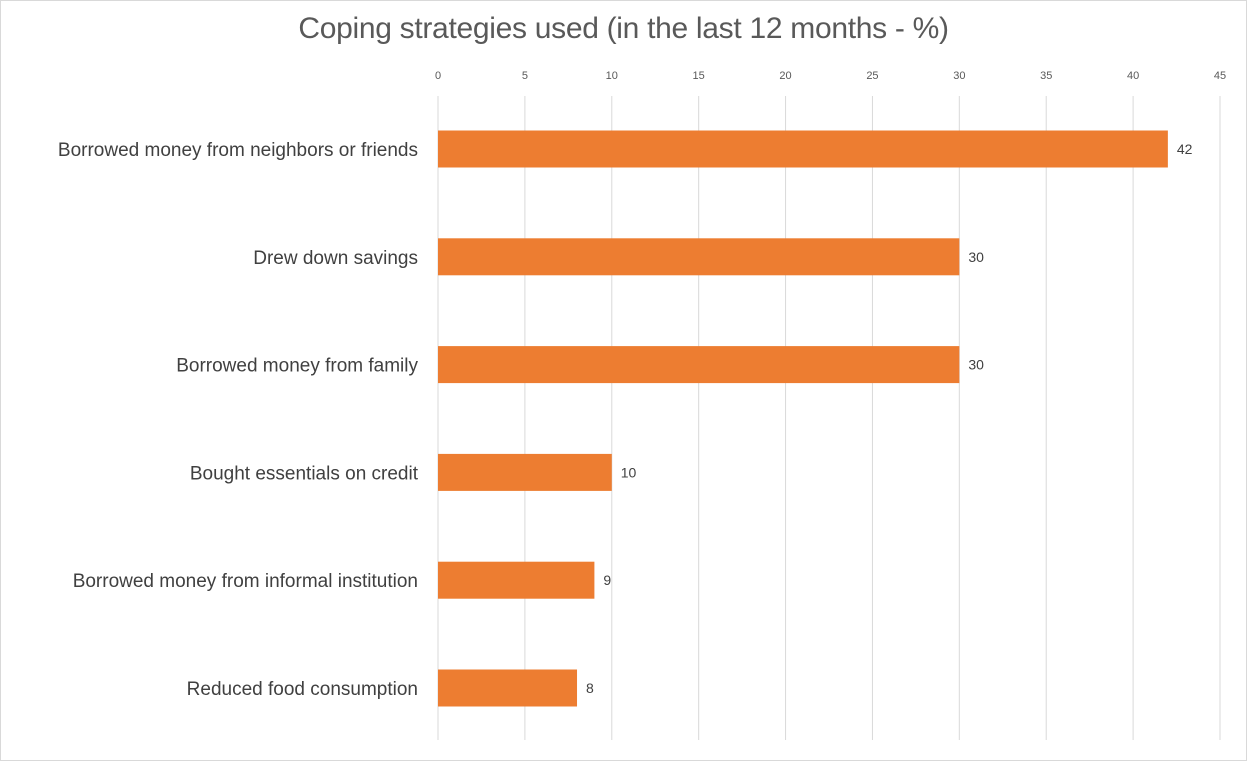 The image size is (1247, 761). I want to click on x-tick-label: 10, so click(612, 76).